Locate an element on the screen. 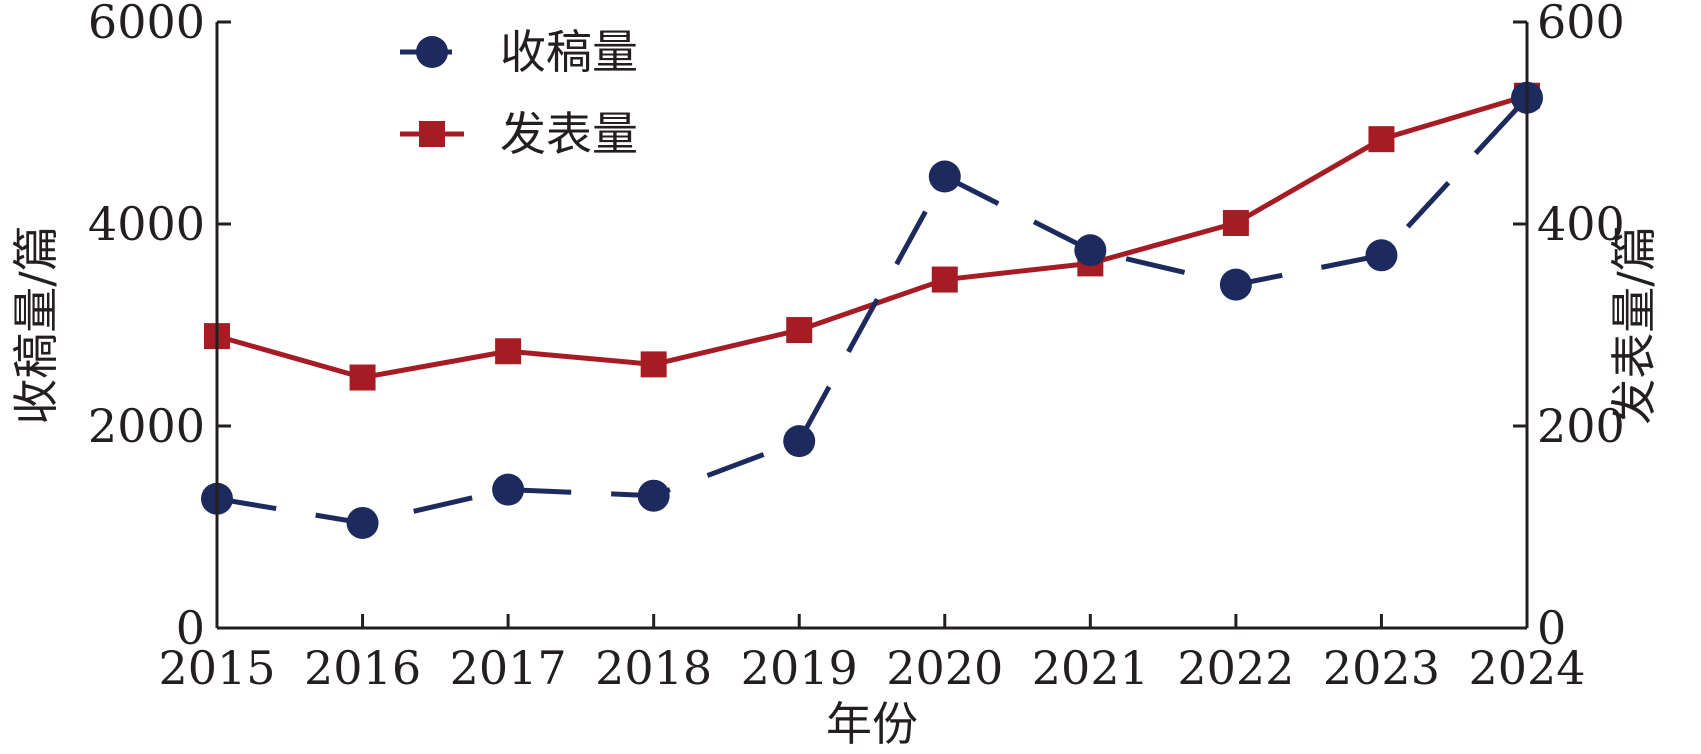  x-tick-label: 2017 is located at coordinates (508, 668).